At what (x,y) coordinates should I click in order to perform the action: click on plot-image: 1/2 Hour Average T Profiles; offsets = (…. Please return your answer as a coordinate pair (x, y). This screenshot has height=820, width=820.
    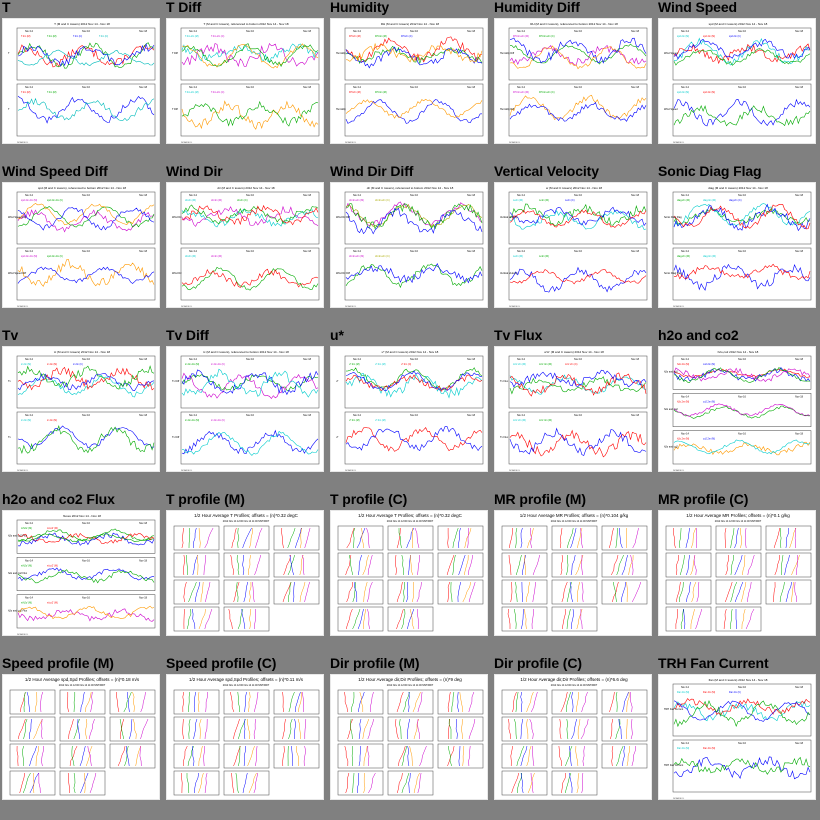
    Looking at the image, I should click on (410, 572).